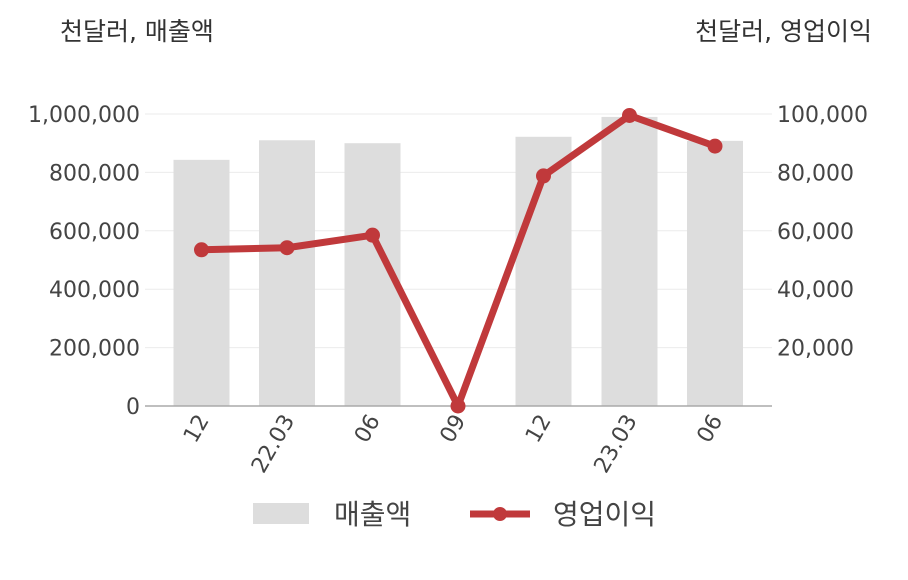 The width and height of the screenshot is (908, 580). I want to click on x-tick-label: 23.03, so click(616, 444).